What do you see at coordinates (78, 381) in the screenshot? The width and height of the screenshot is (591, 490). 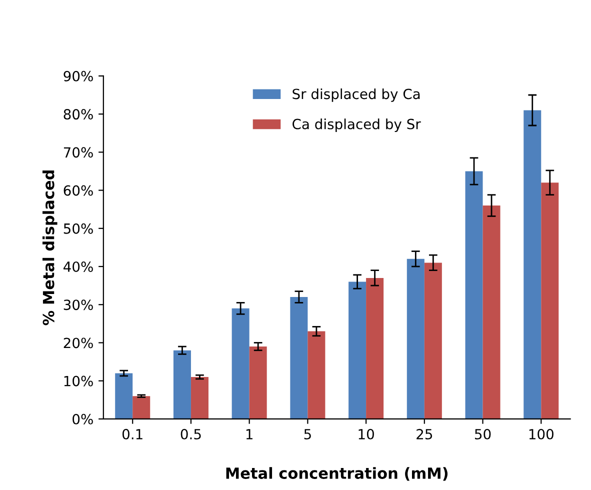 I see `y-tick-label: 10%` at bounding box center [78, 381].